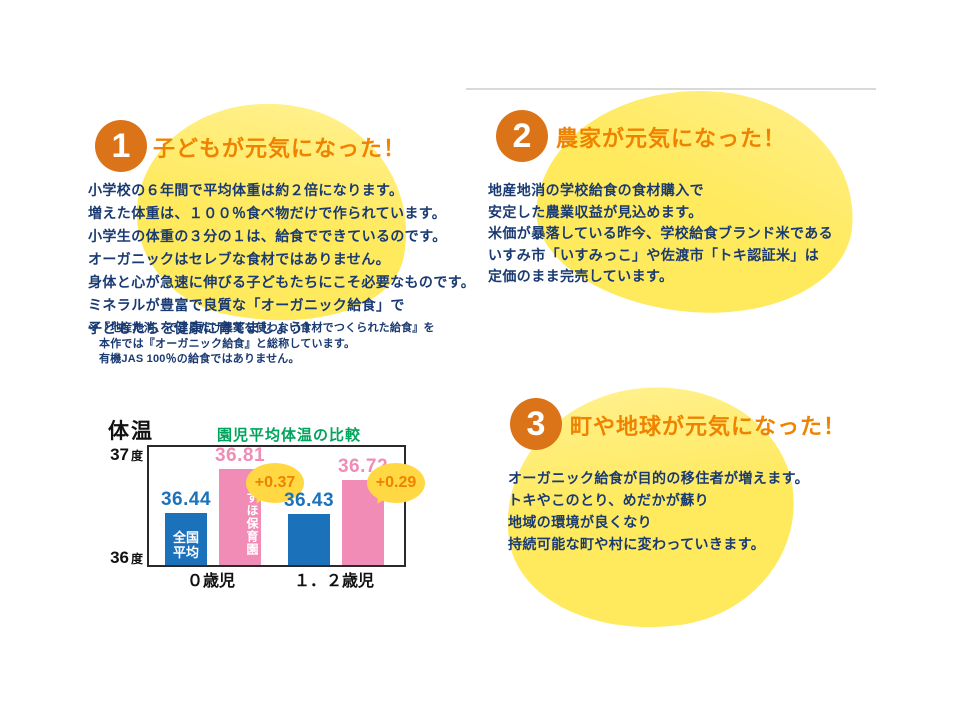  I want to click on section-3-title: 町や地球が元気になった！, so click(708, 426).